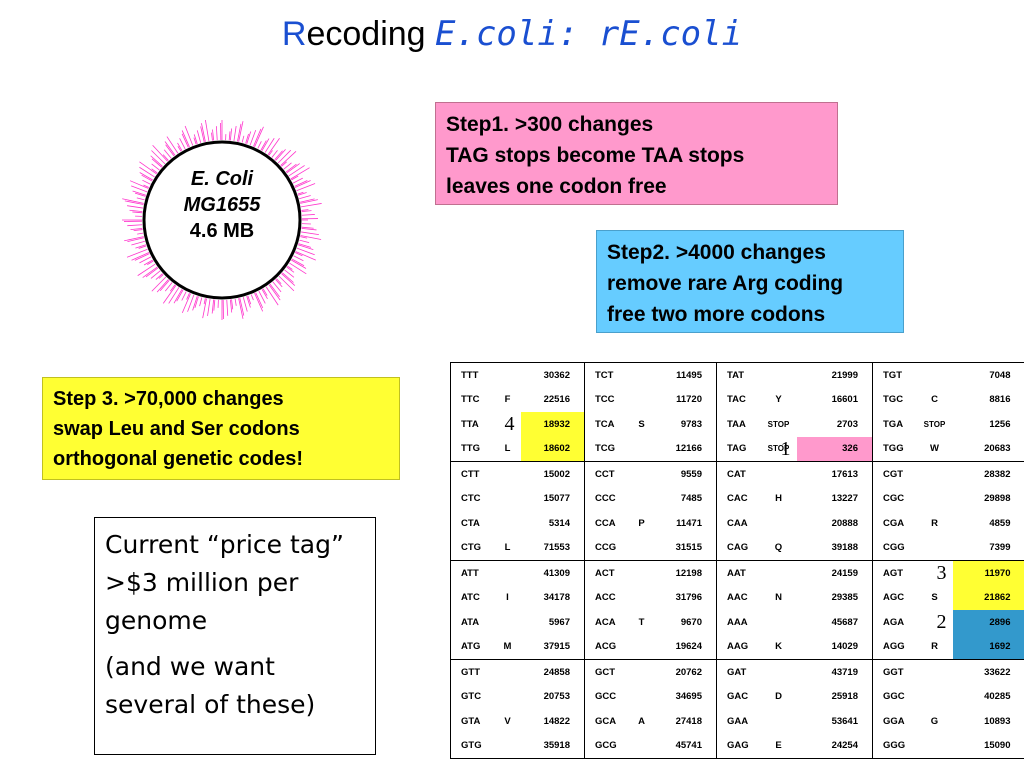 The image size is (1024, 768). I want to click on genome-strain: MG1655, so click(222, 205).